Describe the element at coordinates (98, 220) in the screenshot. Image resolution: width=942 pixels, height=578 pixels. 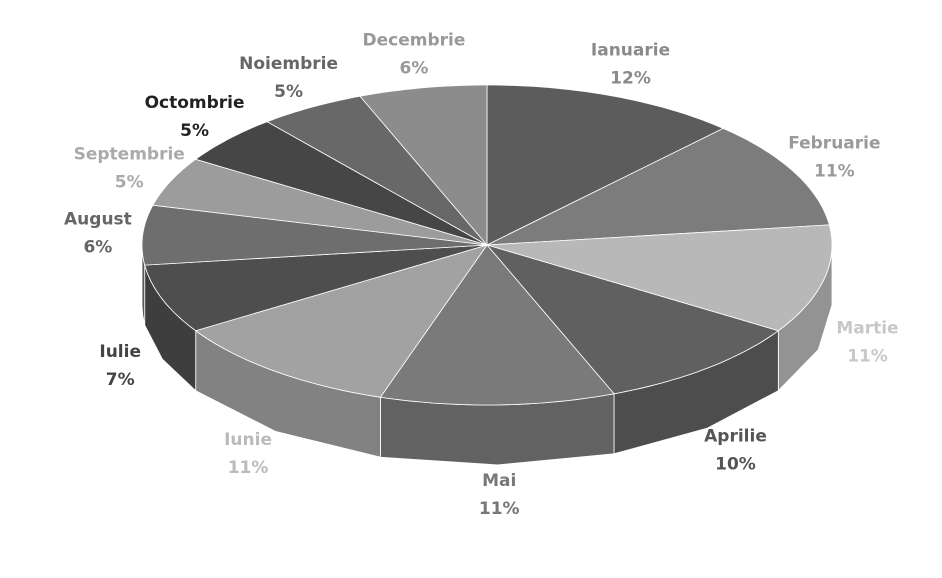
I see `slice-label: August` at that location.